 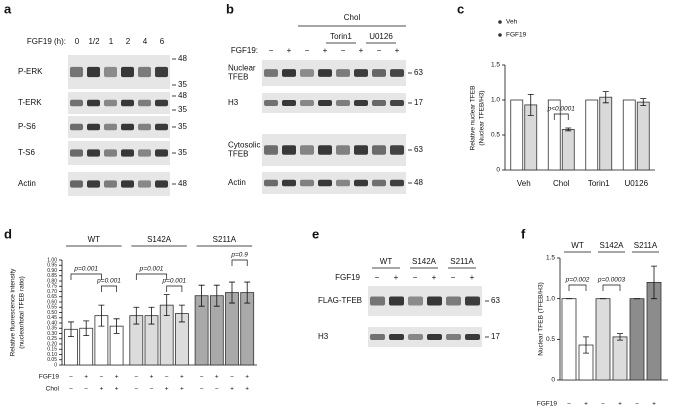 What do you see at coordinates (550, 339) in the screenshot?
I see `y-tick-label: 0.5` at bounding box center [550, 339].